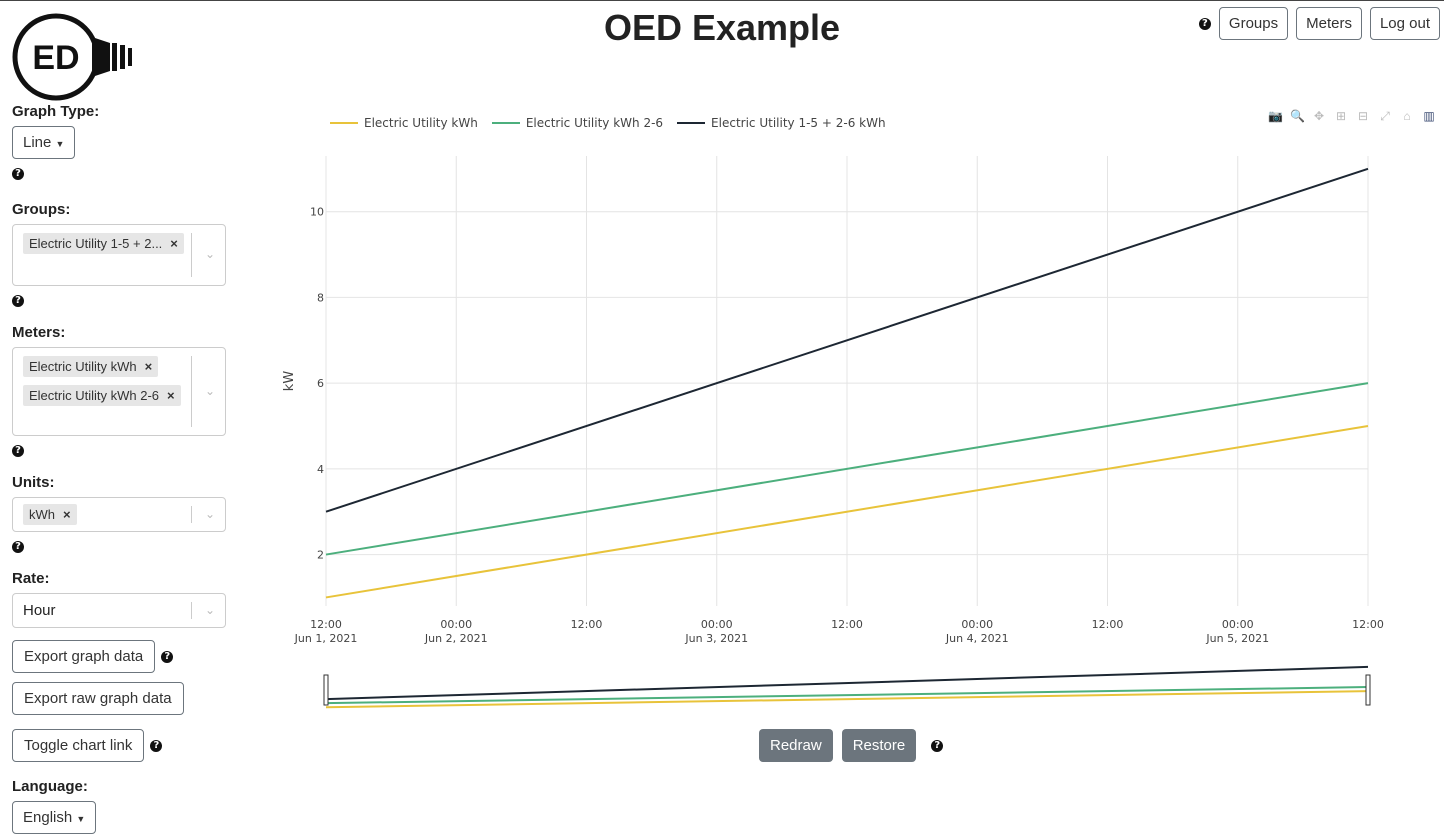 Image resolution: width=1444 pixels, height=834 pixels. I want to click on graph-type-dropdown: Line ▼, so click(44, 142).